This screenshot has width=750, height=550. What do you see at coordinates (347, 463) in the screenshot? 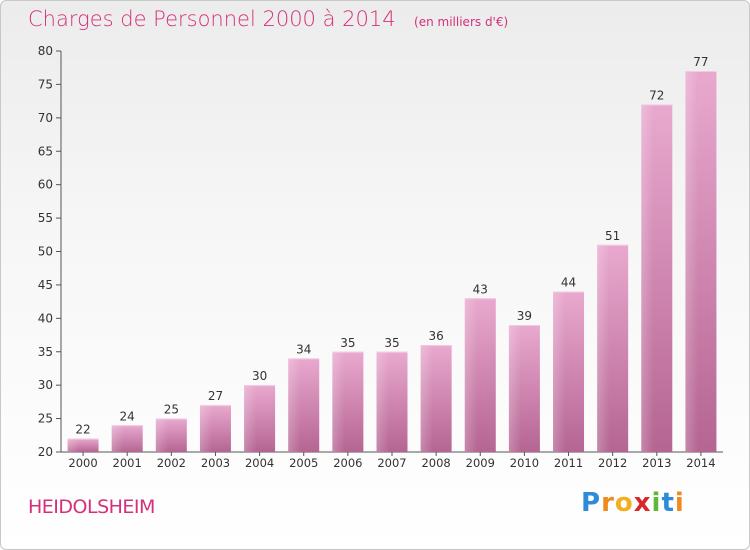
I see `x-tick-label: 2006` at bounding box center [347, 463].